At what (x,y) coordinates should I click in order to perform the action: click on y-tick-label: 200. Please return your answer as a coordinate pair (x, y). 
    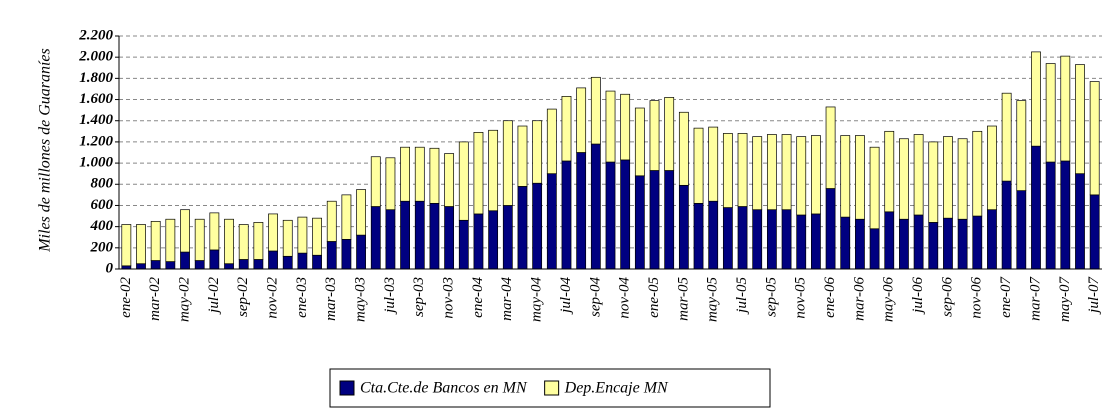
    Looking at the image, I should click on (102, 247).